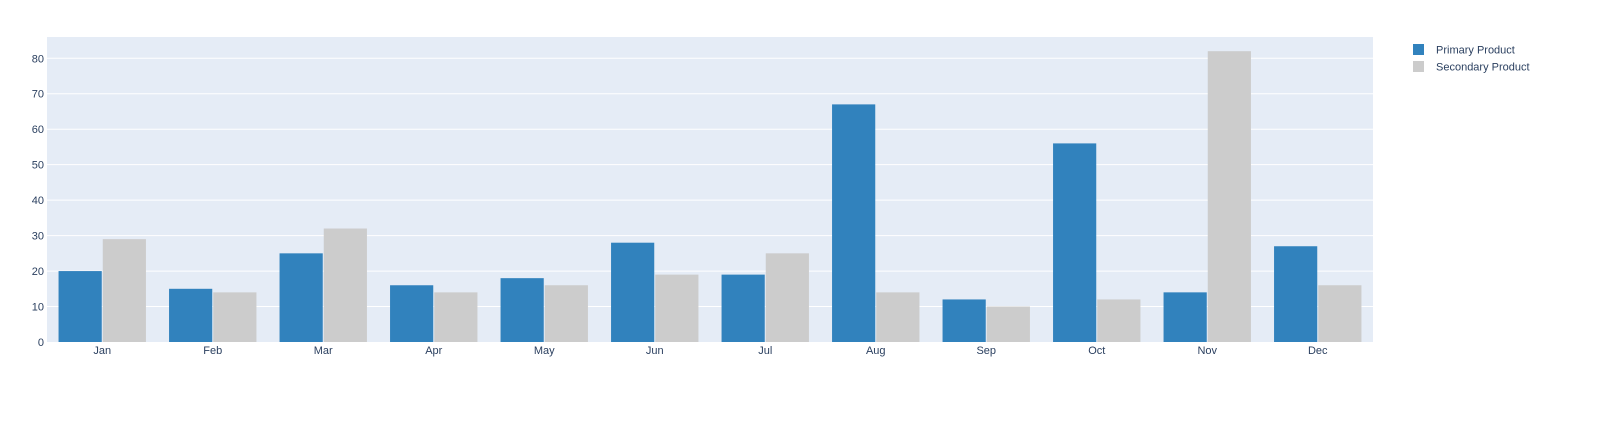 This screenshot has height=425, width=1599. I want to click on y-tick-label: 10, so click(38, 308).